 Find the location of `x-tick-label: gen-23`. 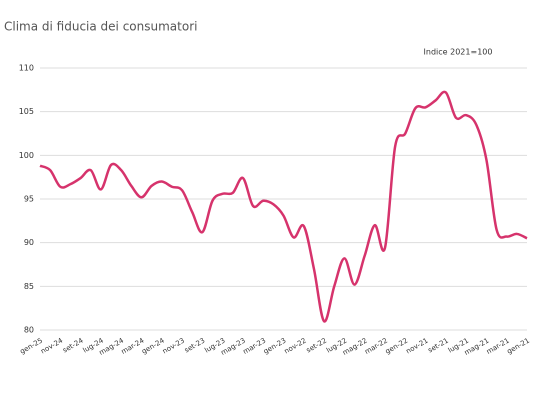

x-tick-label: gen-23 is located at coordinates (274, 346).